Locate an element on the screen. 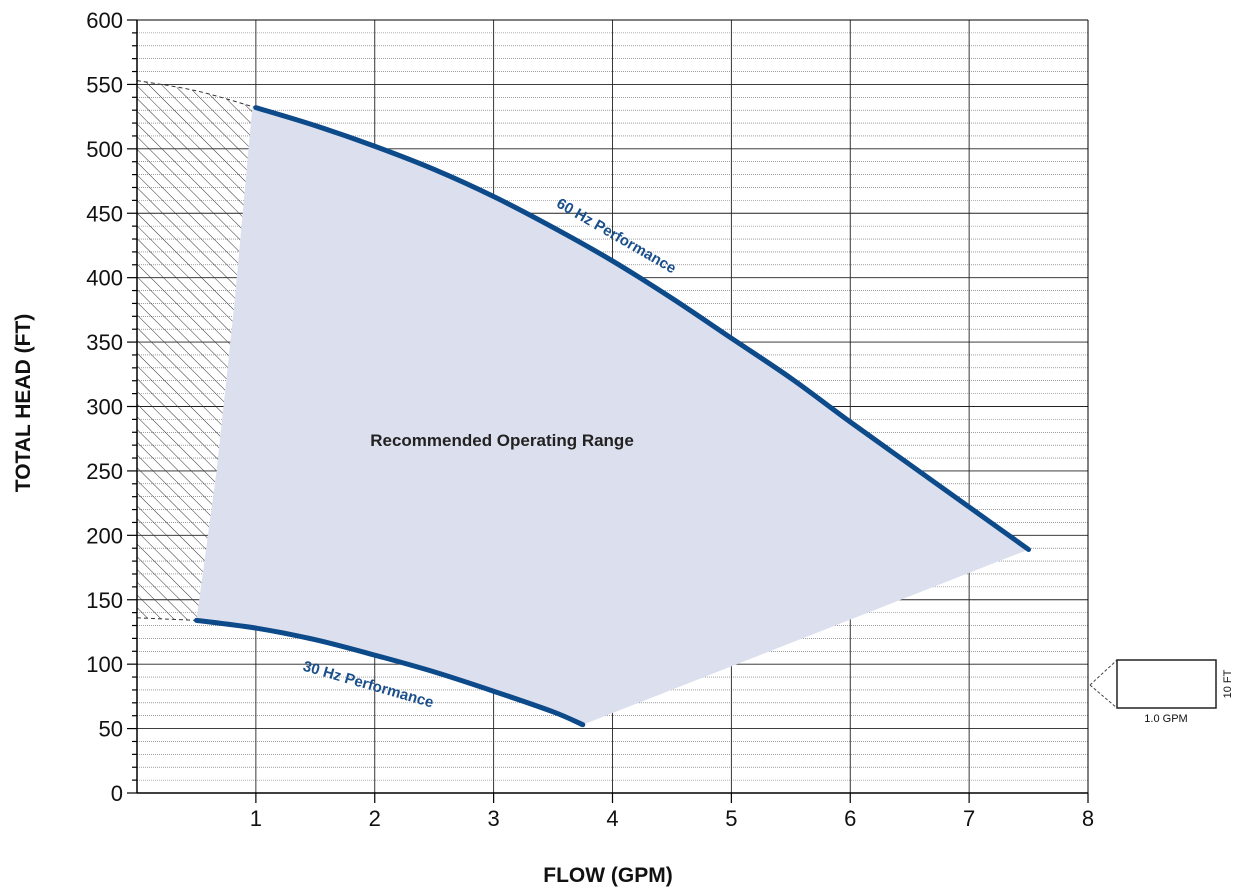 This screenshot has width=1234, height=894. y-axis-title: TOTAL HEAD (FT) is located at coordinates (23, 403).